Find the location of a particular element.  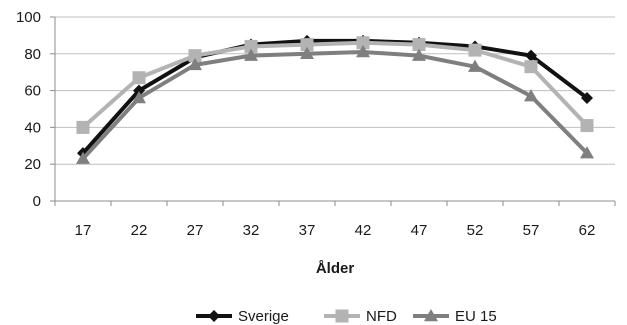

x-axis-title: Ålder is located at coordinates (335, 268).